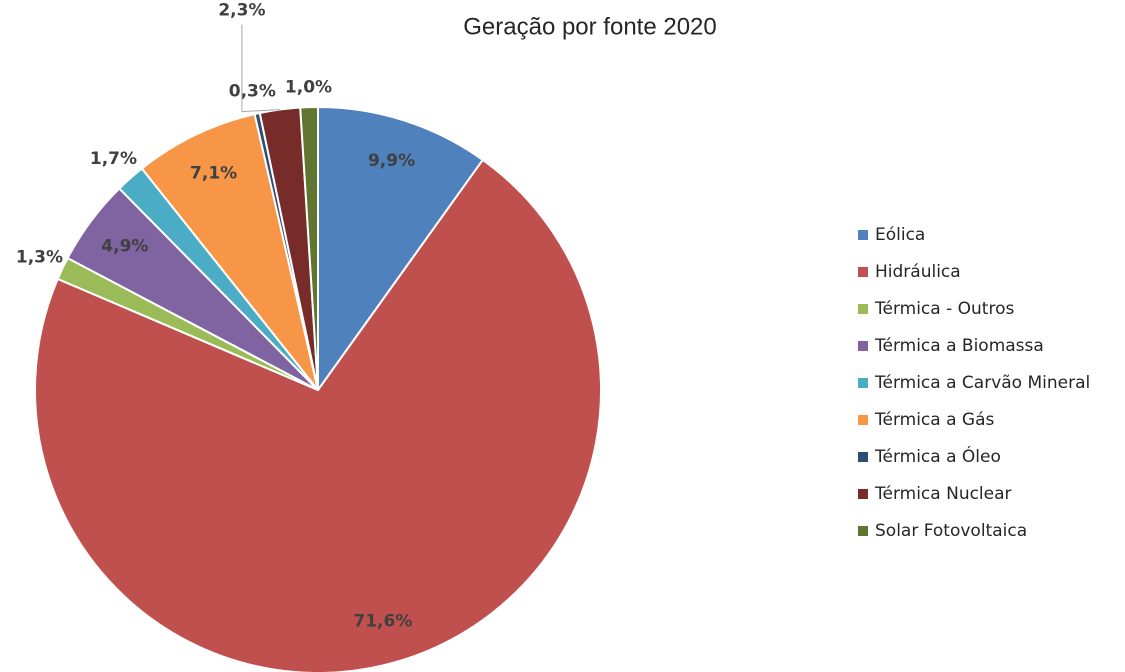  What do you see at coordinates (391, 161) in the screenshot?
I see `data-label: 9,9%` at bounding box center [391, 161].